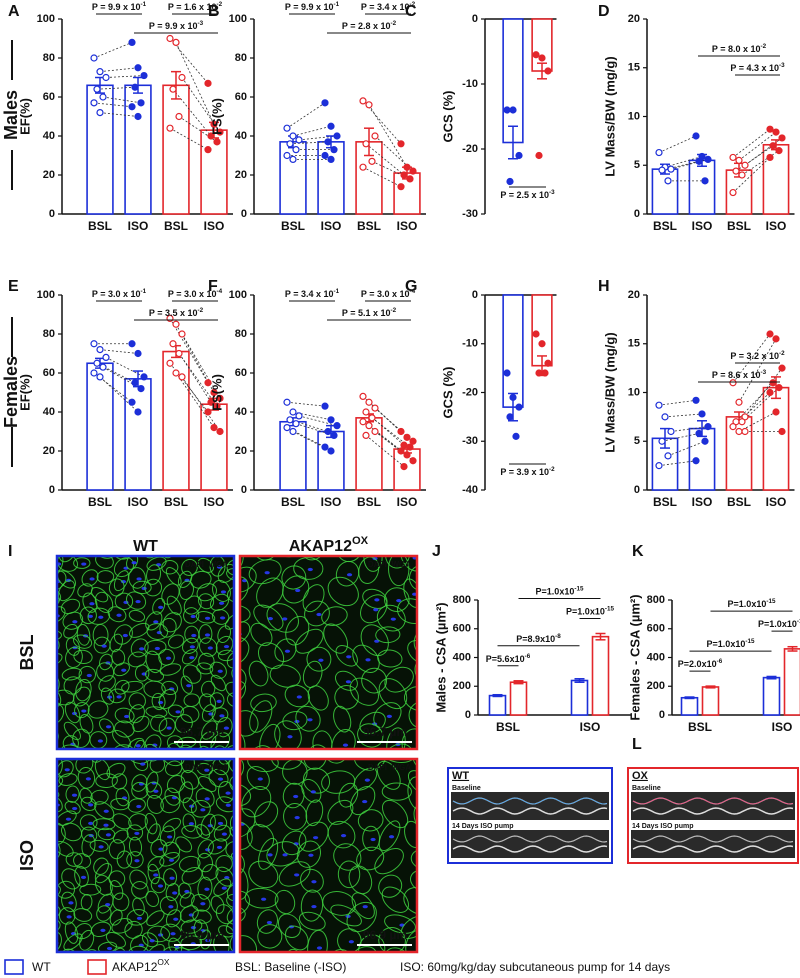 The height and width of the screenshot is (978, 800). I want to click on p-value-sup: -1, so click(144, 291).